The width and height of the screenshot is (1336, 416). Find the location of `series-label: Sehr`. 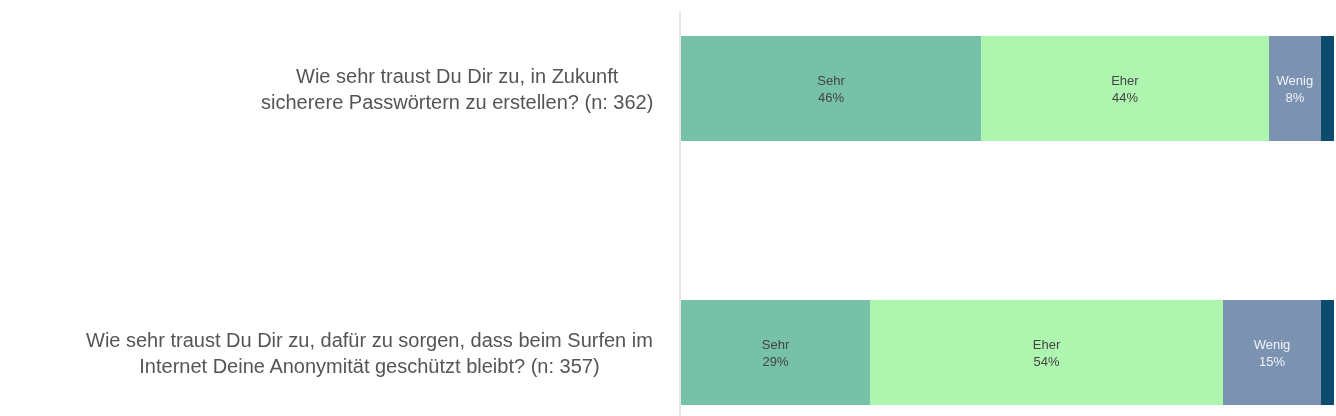

series-label: Sehr is located at coordinates (775, 344).